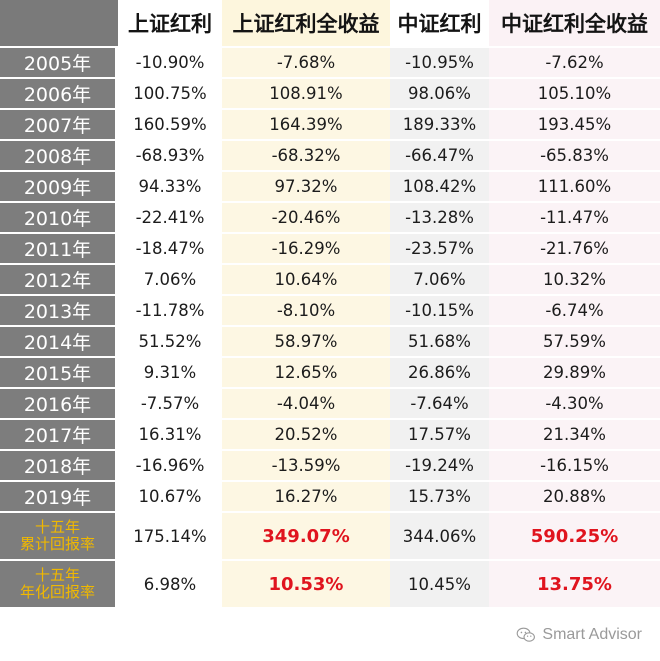 Image resolution: width=660 pixels, height=661 pixels. Describe the element at coordinates (574, 466) in the screenshot. I see `value-cell-csi-dividend-total-return: -16.15%` at that location.